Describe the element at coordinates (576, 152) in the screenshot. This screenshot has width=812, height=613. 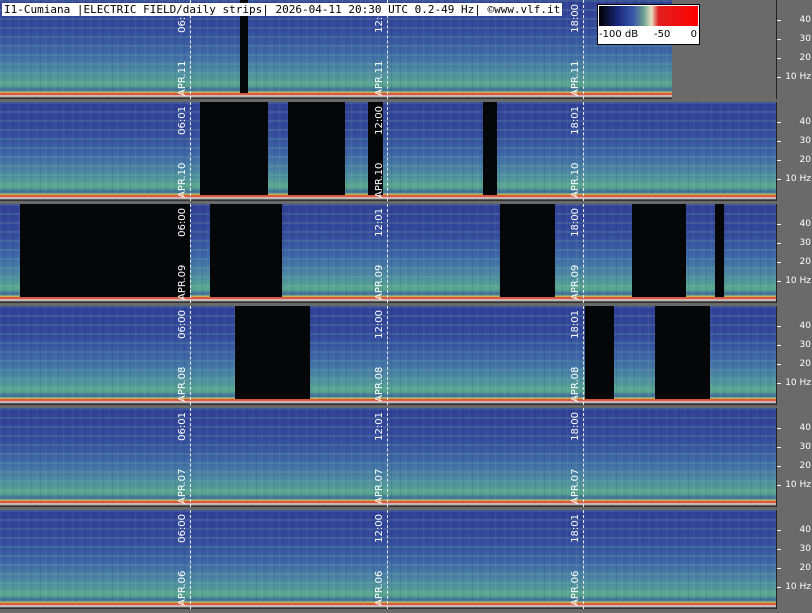
I see `time-label: APR.10 18:01` at that location.